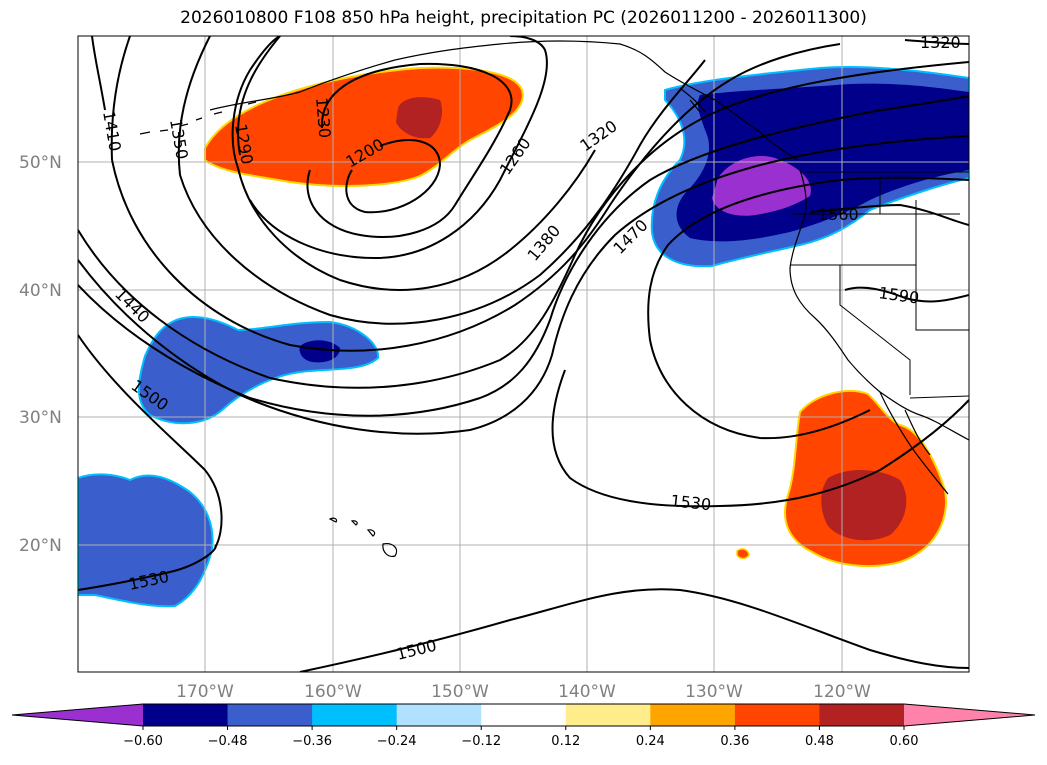  What do you see at coordinates (363, 537) in the screenshot?
I see `hawaii-islands` at bounding box center [363, 537].